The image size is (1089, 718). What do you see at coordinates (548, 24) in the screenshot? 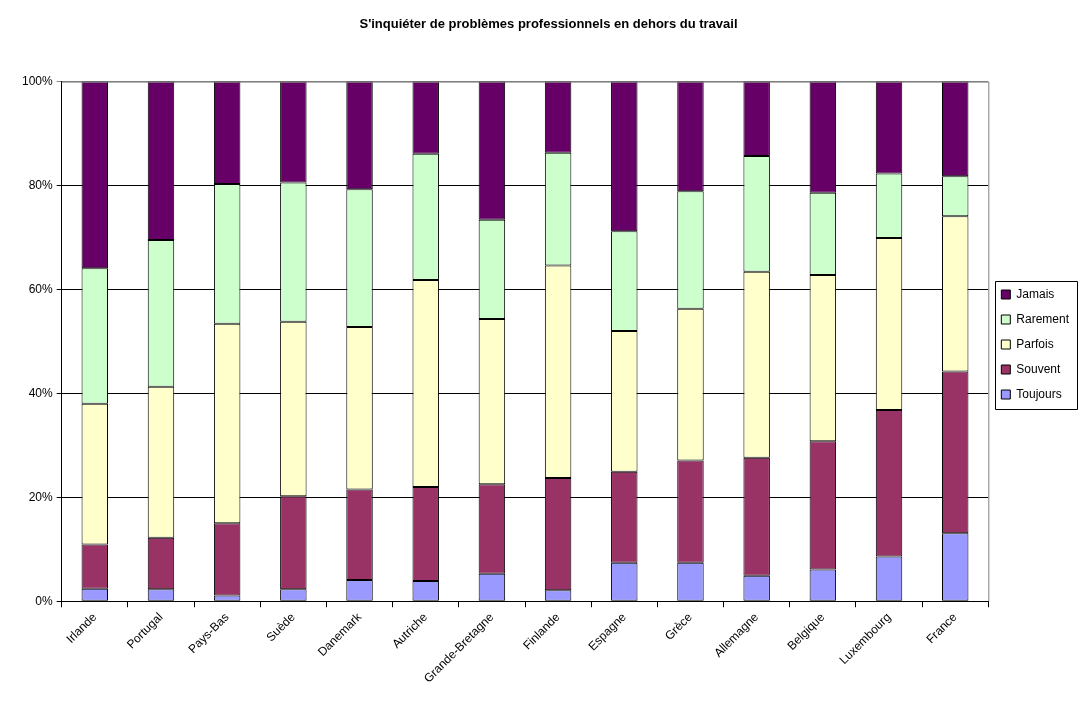
I see `chart-title: S'inquiéter de problèmes professionnels en dehors du travail` at bounding box center [548, 24].